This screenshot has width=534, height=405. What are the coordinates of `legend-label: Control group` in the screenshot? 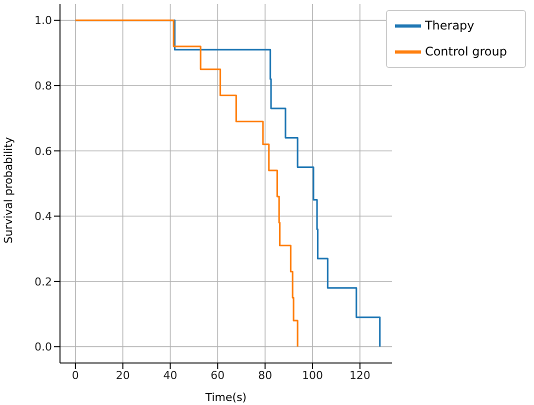 It's located at (465, 51).